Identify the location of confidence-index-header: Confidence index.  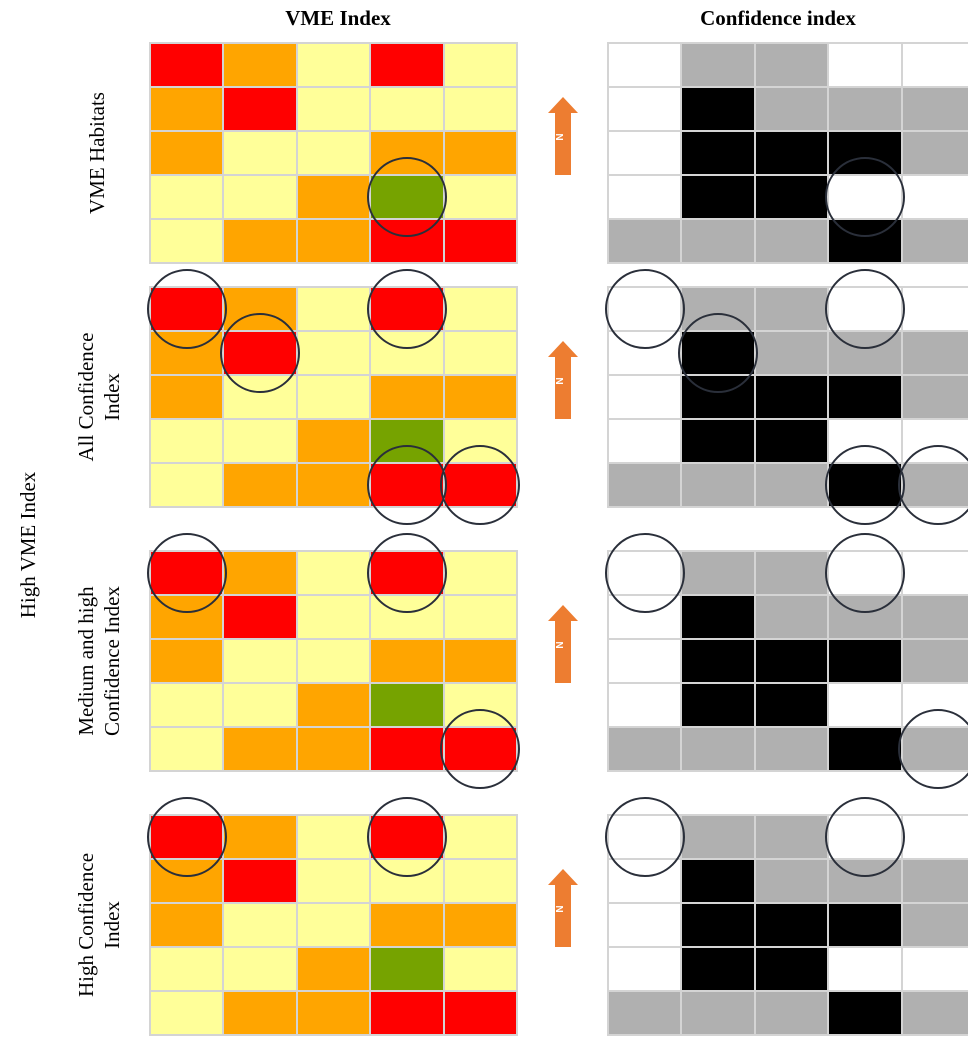
(778, 18).